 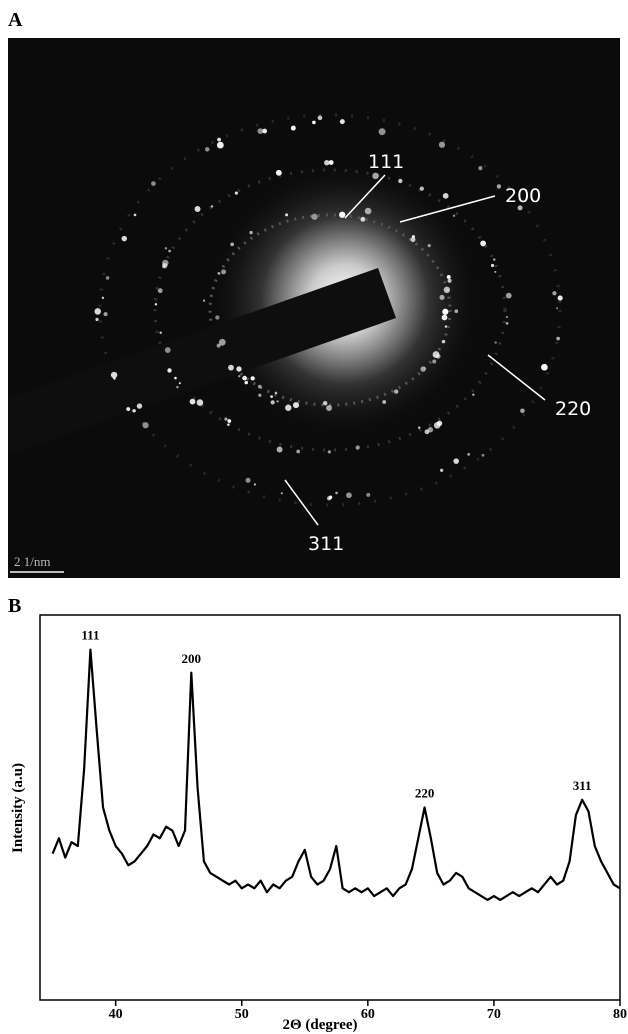 I want to click on peak-label: 111, so click(x=90, y=635).